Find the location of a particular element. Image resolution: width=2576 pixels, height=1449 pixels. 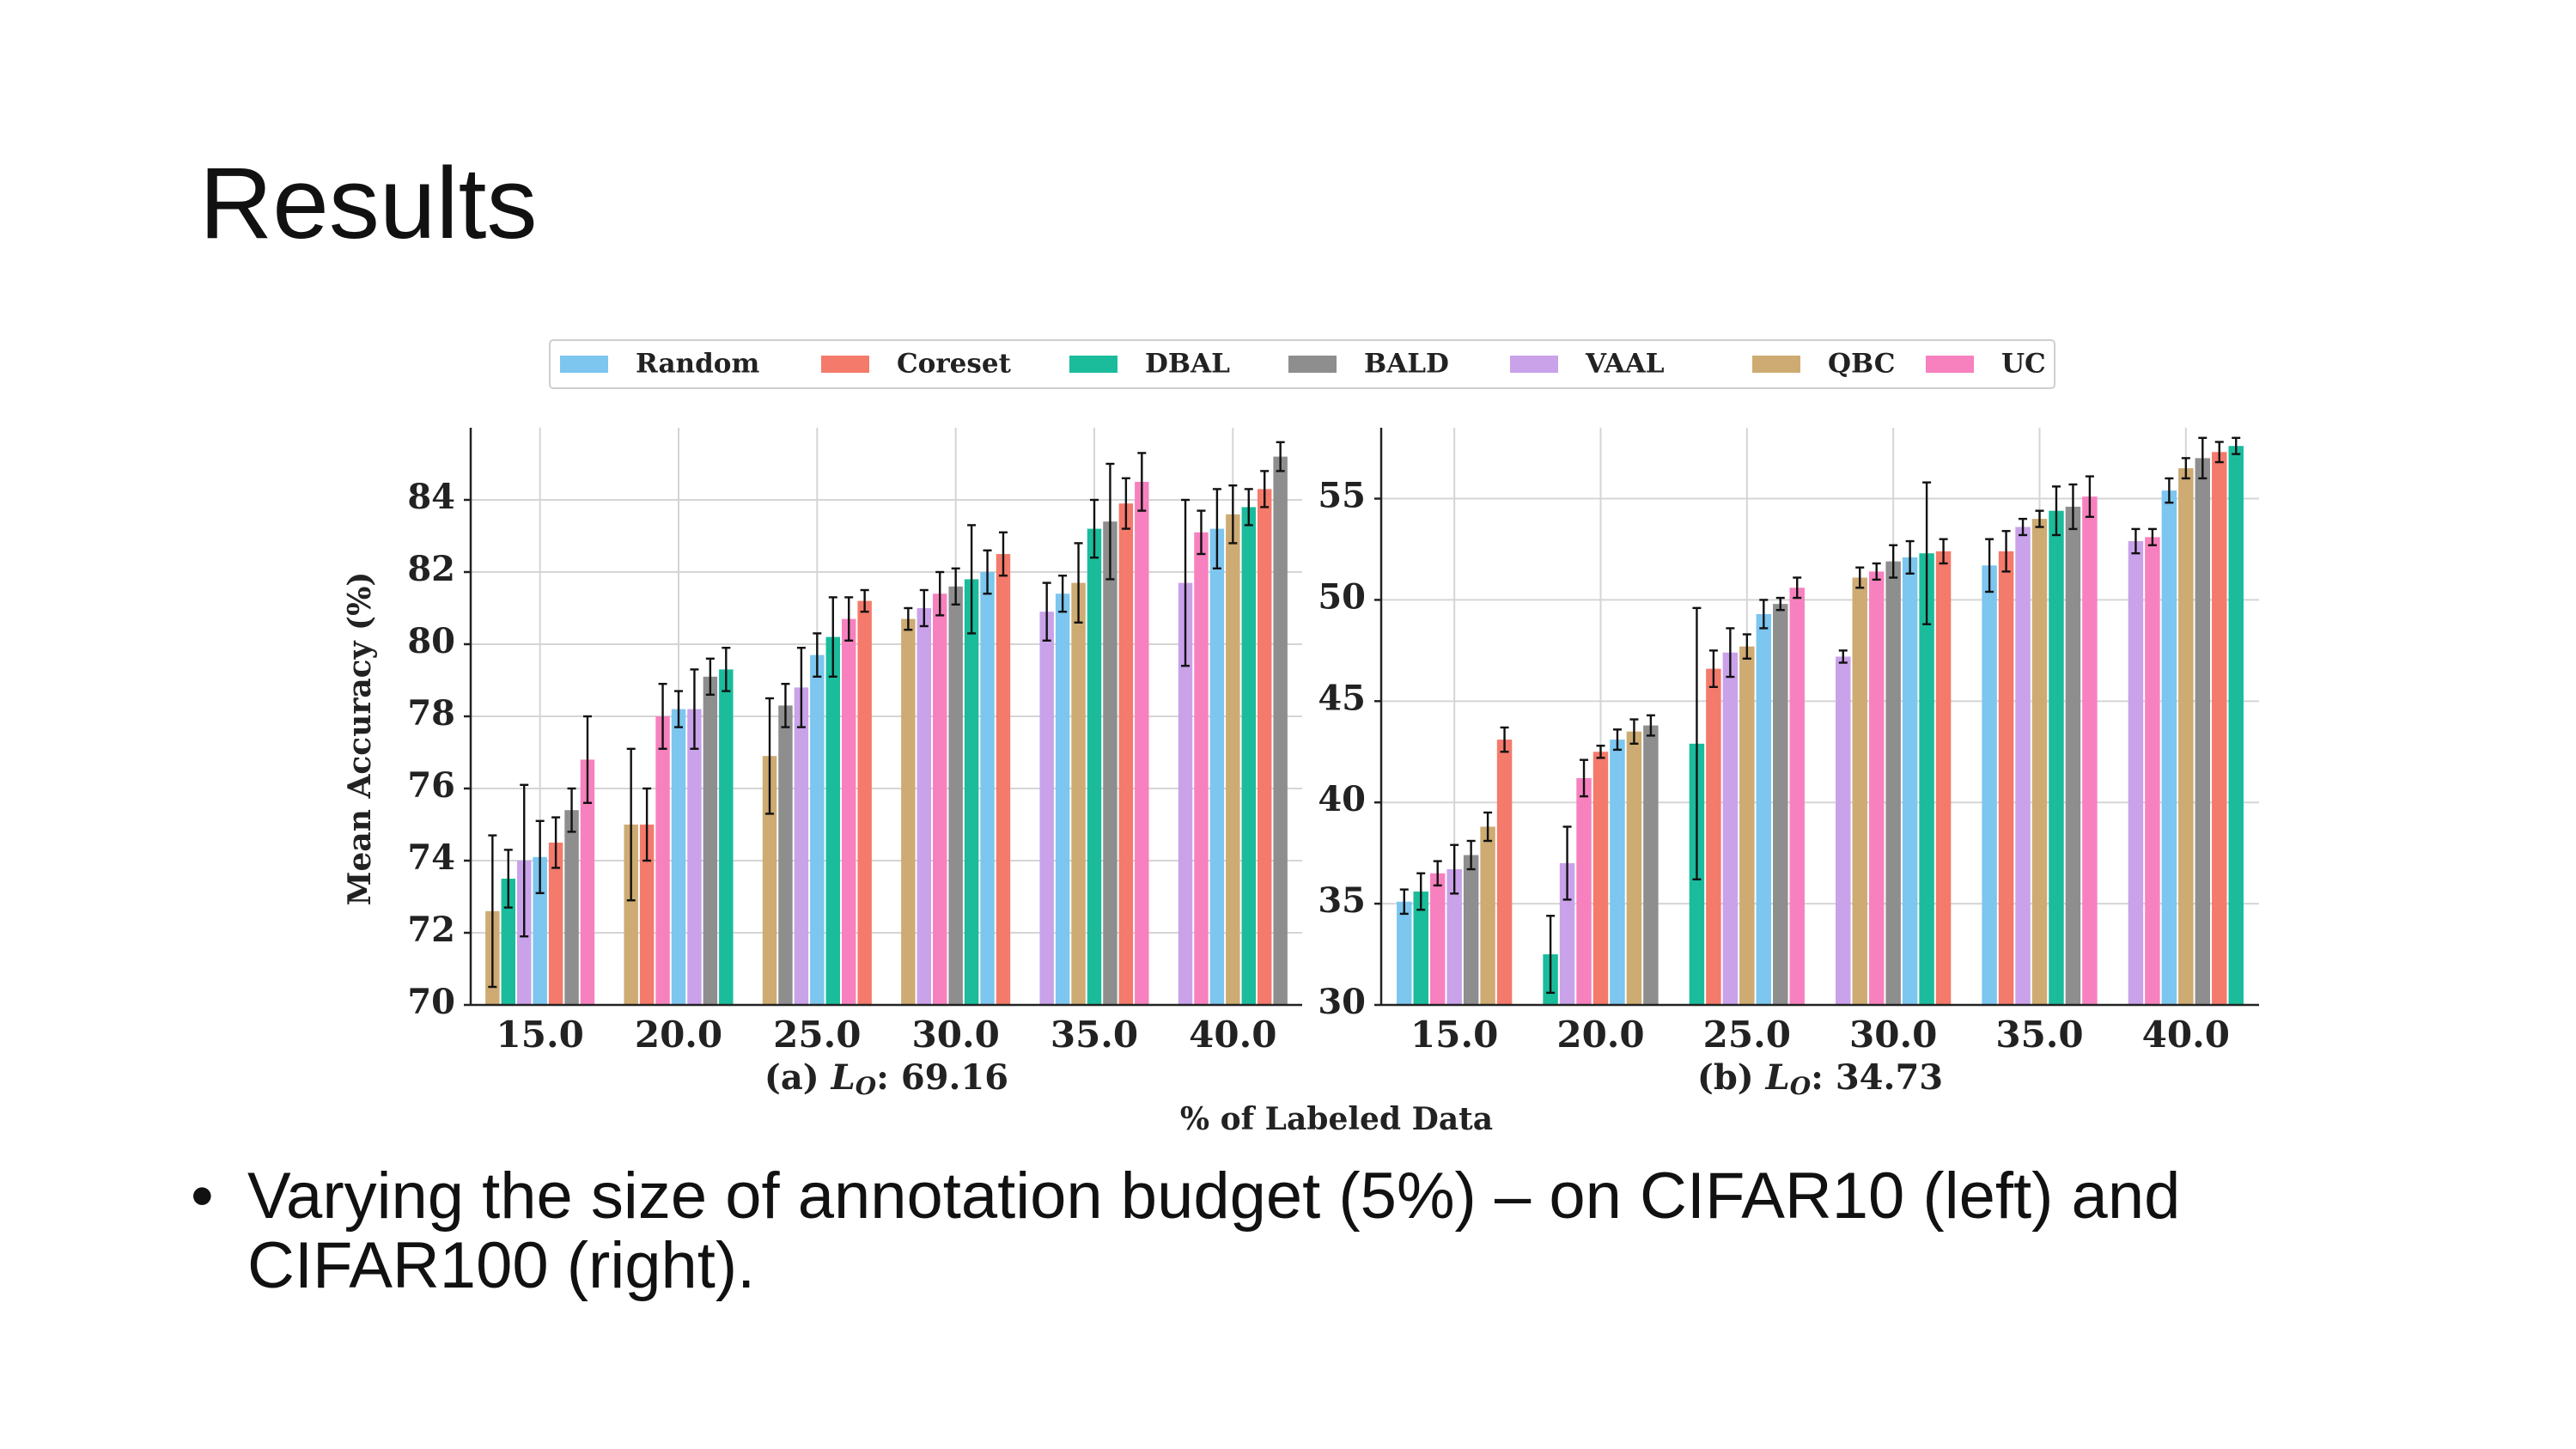

legend: Random Coreset DBAL BALD VAAL QBC UC is located at coordinates (1302, 364).